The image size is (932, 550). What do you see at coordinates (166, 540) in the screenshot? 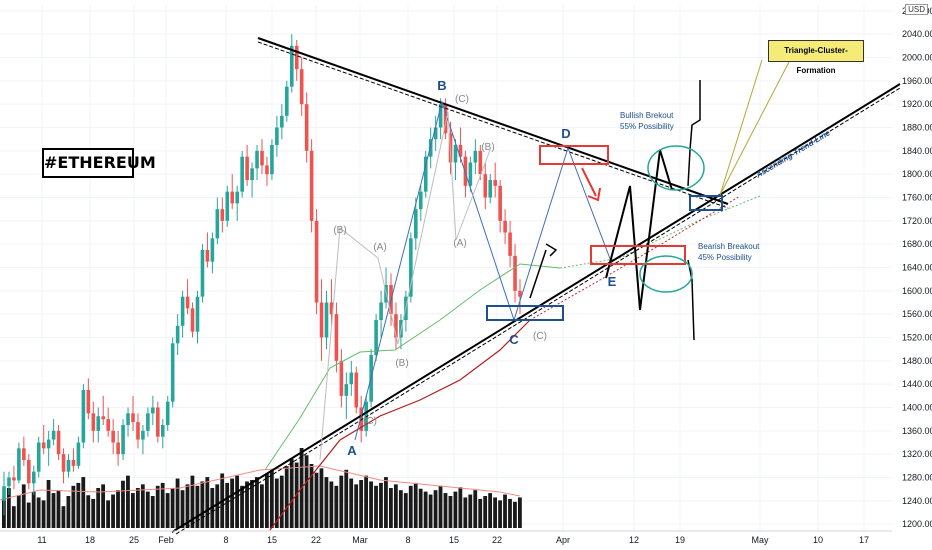
I see `x-tick-label: Feb` at bounding box center [166, 540].